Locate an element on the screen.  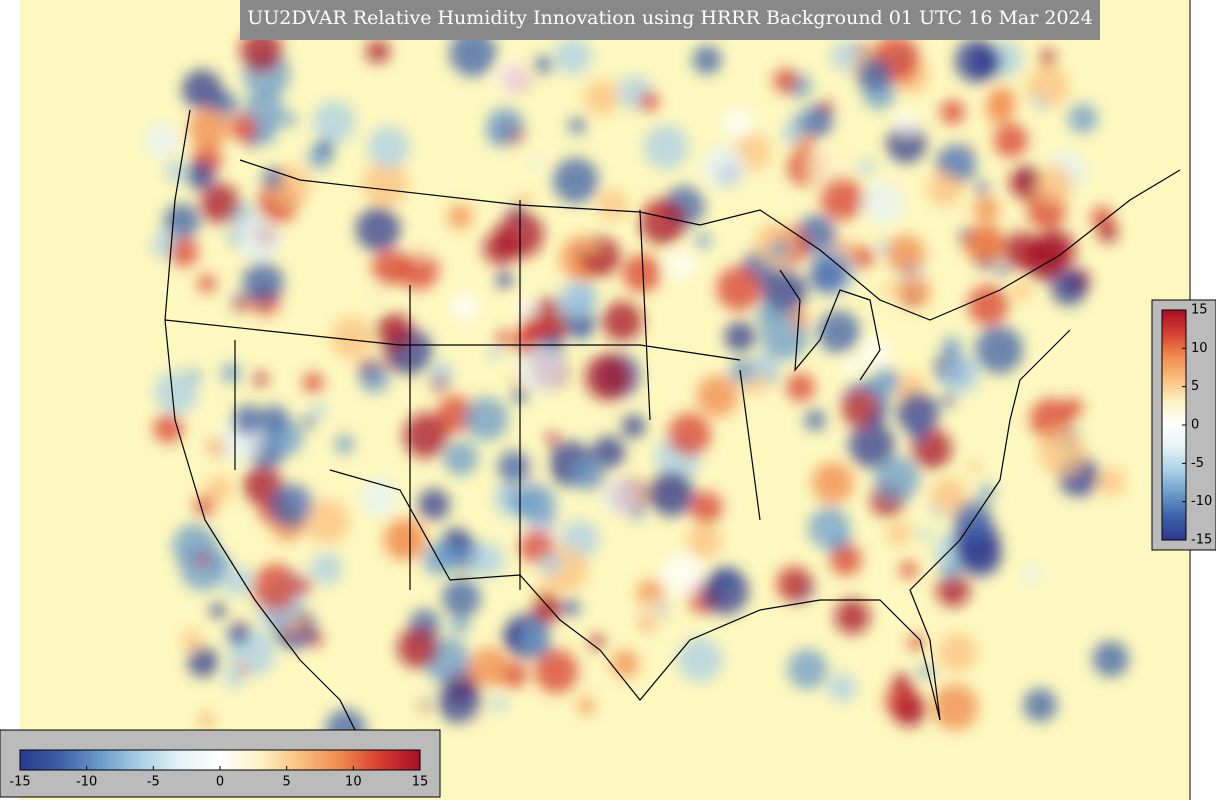
colorbar-bottom-tick-label: 10 is located at coordinates (353, 782).